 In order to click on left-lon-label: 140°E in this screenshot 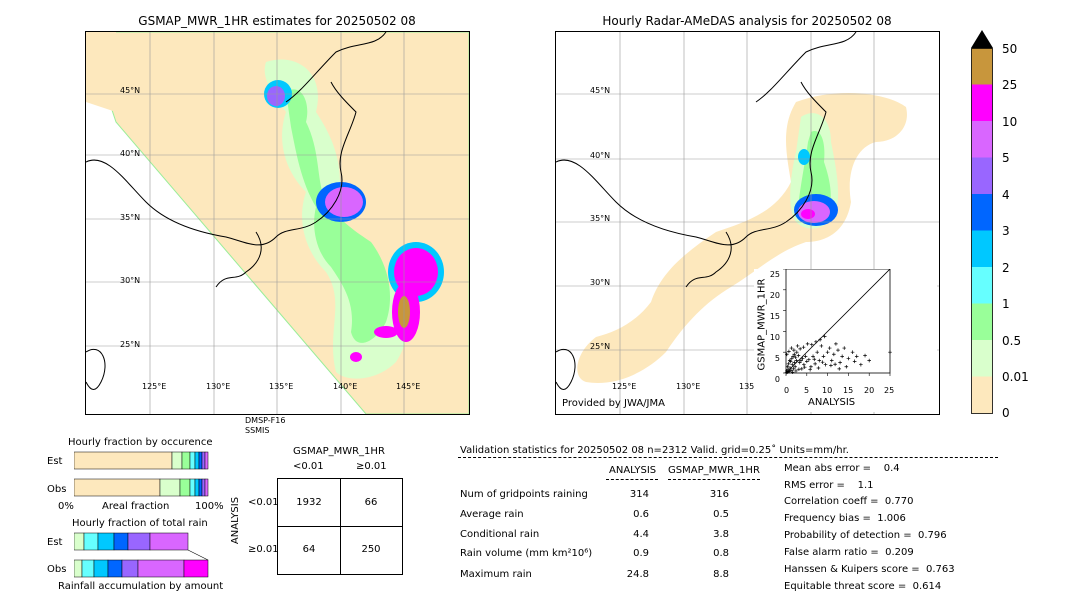, I will do `click(345, 386)`.